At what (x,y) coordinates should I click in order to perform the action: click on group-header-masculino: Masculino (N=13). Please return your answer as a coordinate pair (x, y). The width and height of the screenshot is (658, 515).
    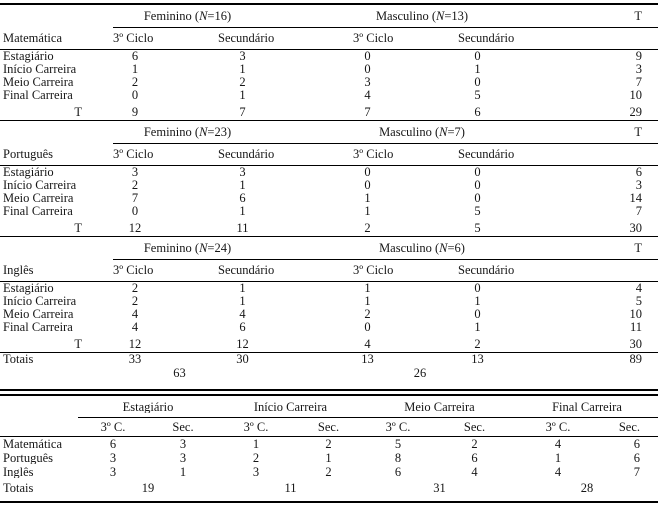
    Looking at the image, I should click on (425, 16).